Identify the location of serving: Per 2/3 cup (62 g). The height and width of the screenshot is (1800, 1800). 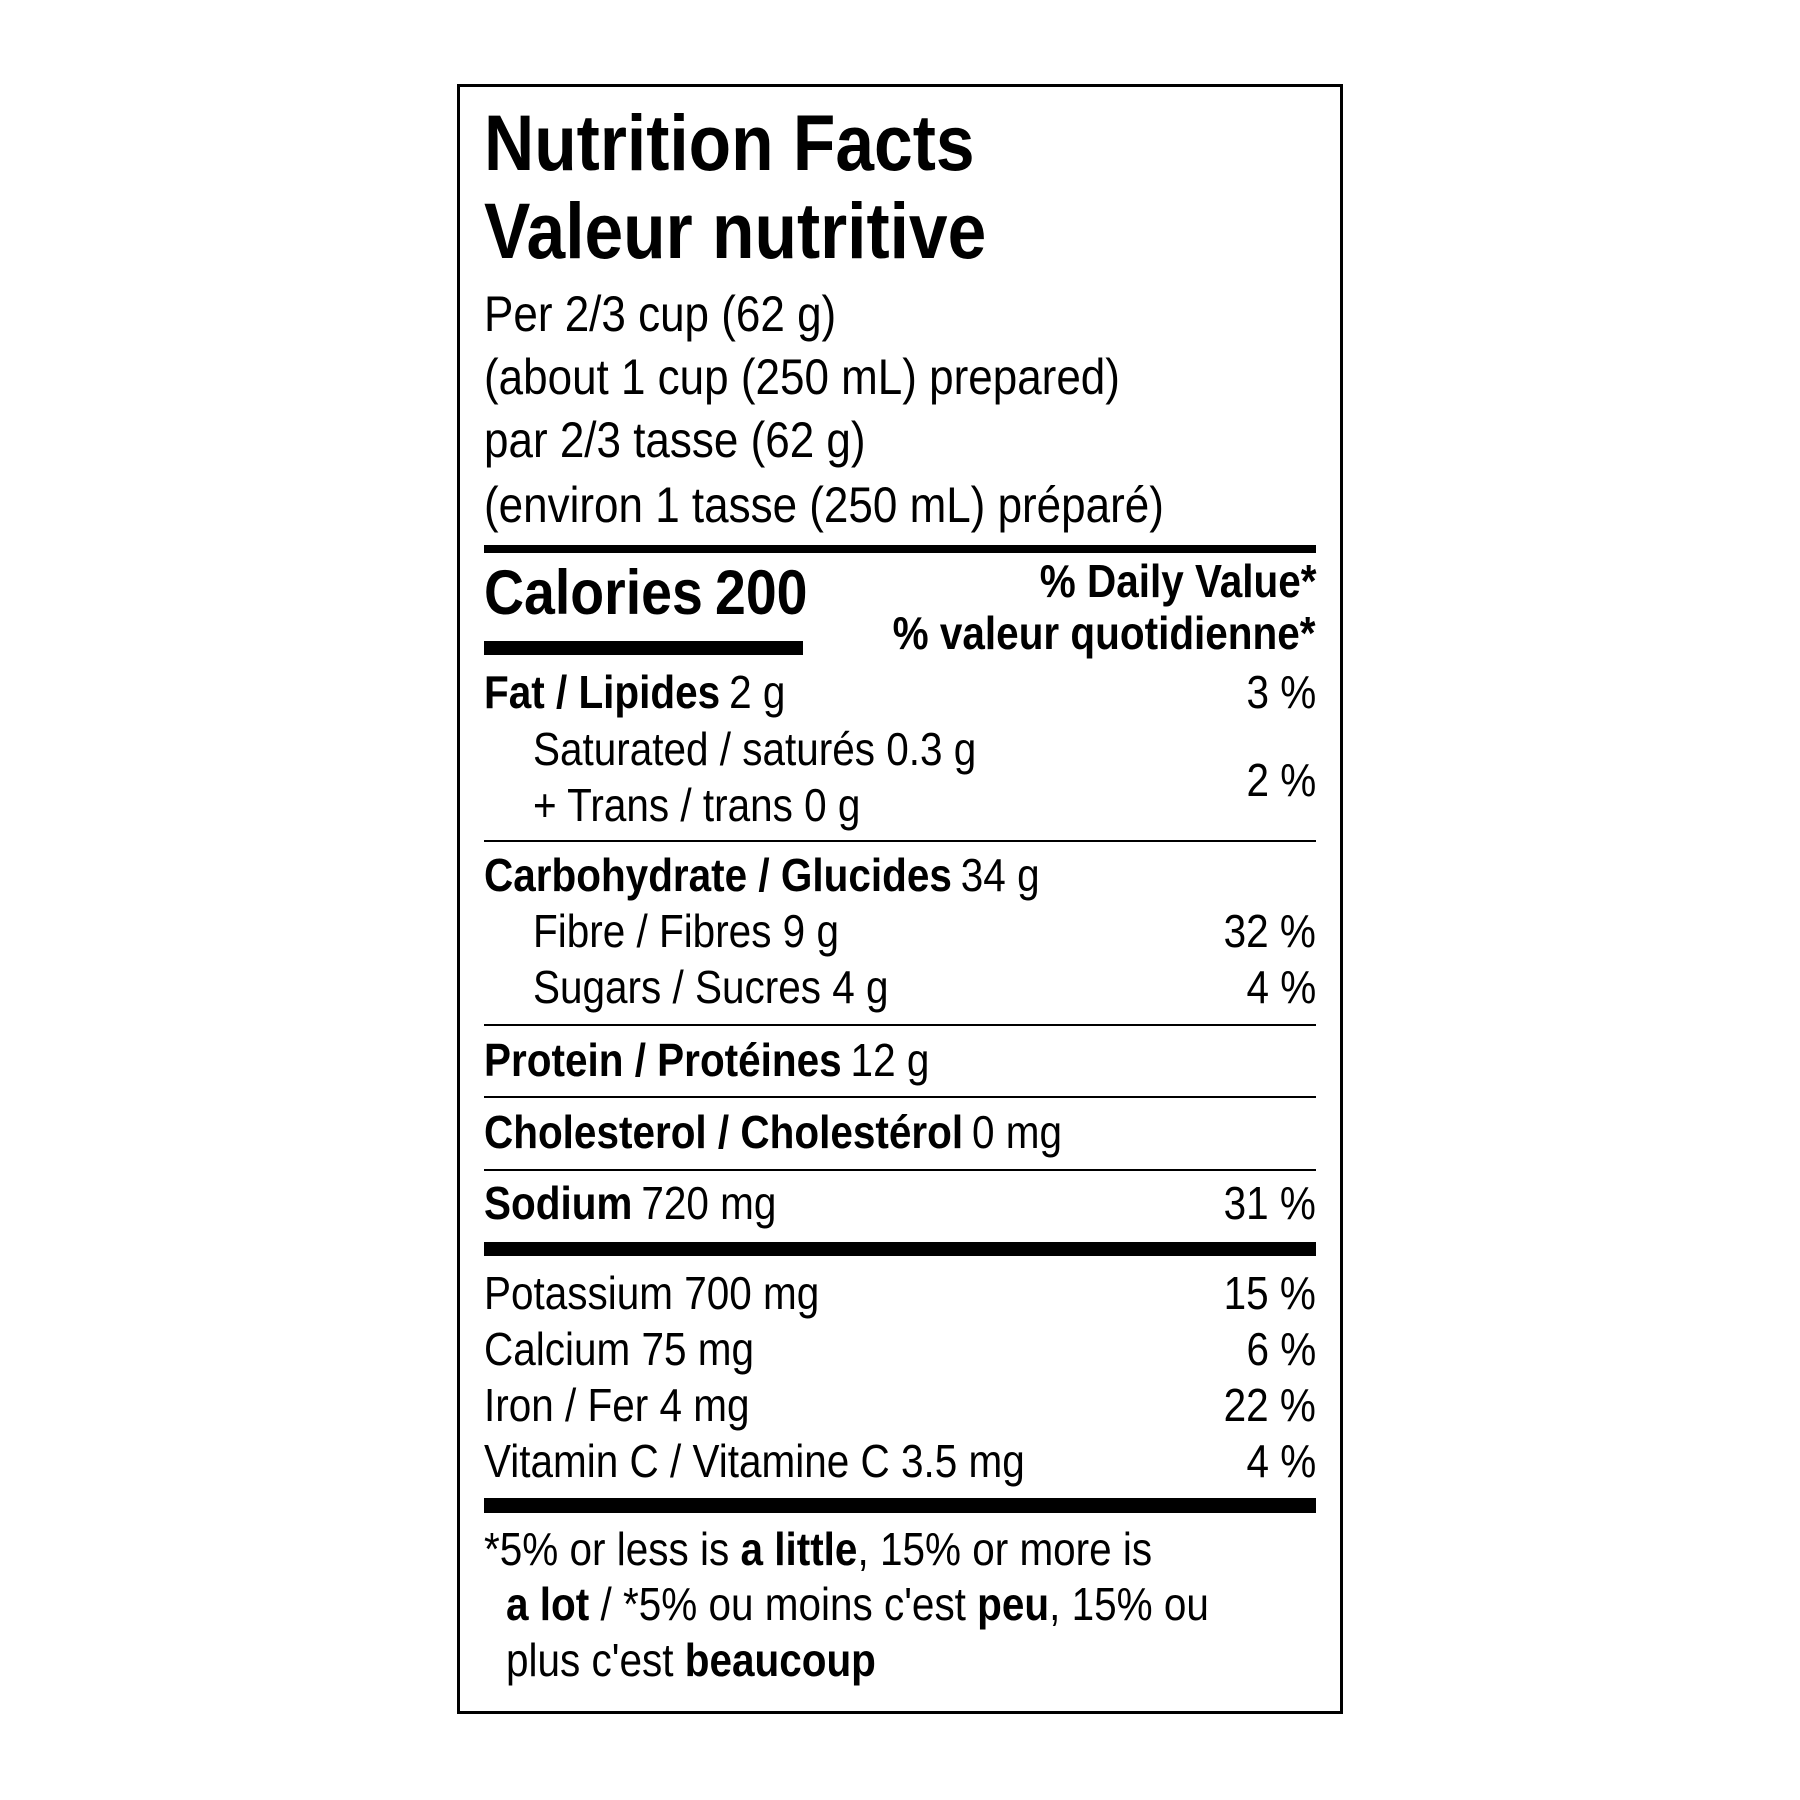
(660, 314).